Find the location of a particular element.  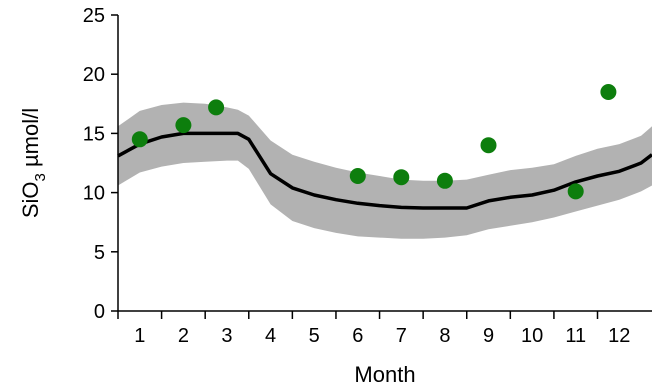

x-axis-label: Month is located at coordinates (384, 374).